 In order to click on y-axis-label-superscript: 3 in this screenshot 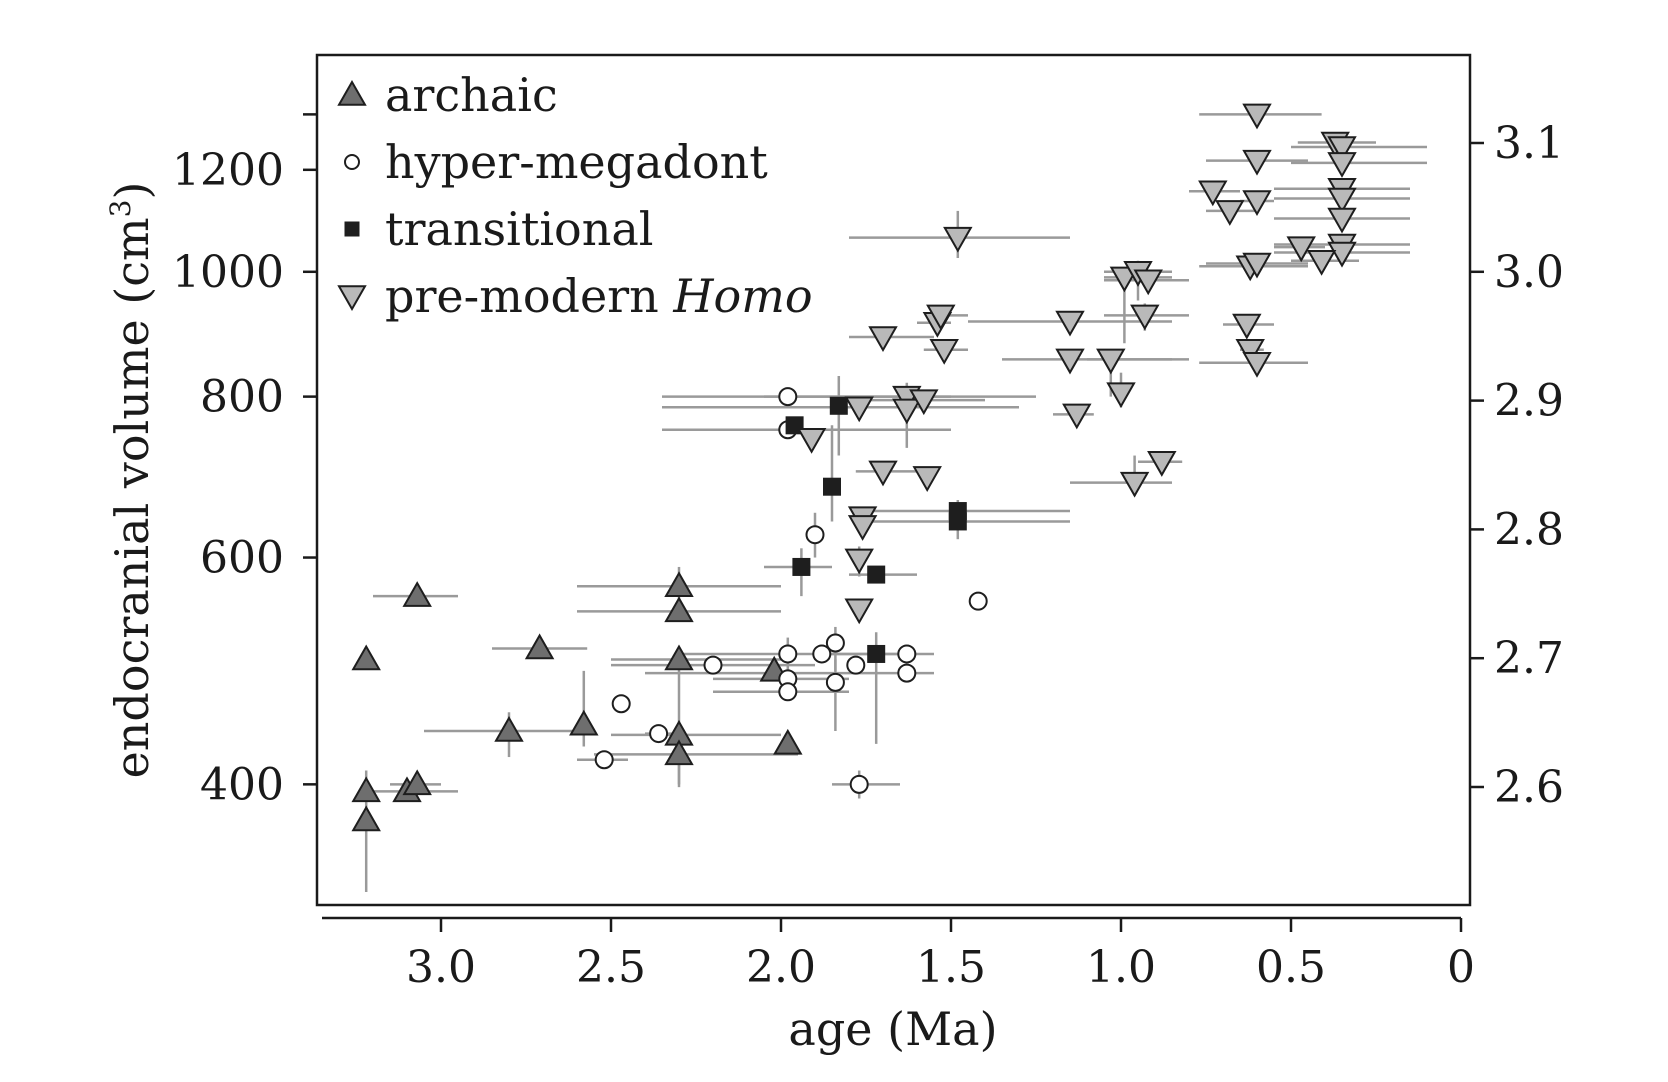, I will do `click(120, 209)`.